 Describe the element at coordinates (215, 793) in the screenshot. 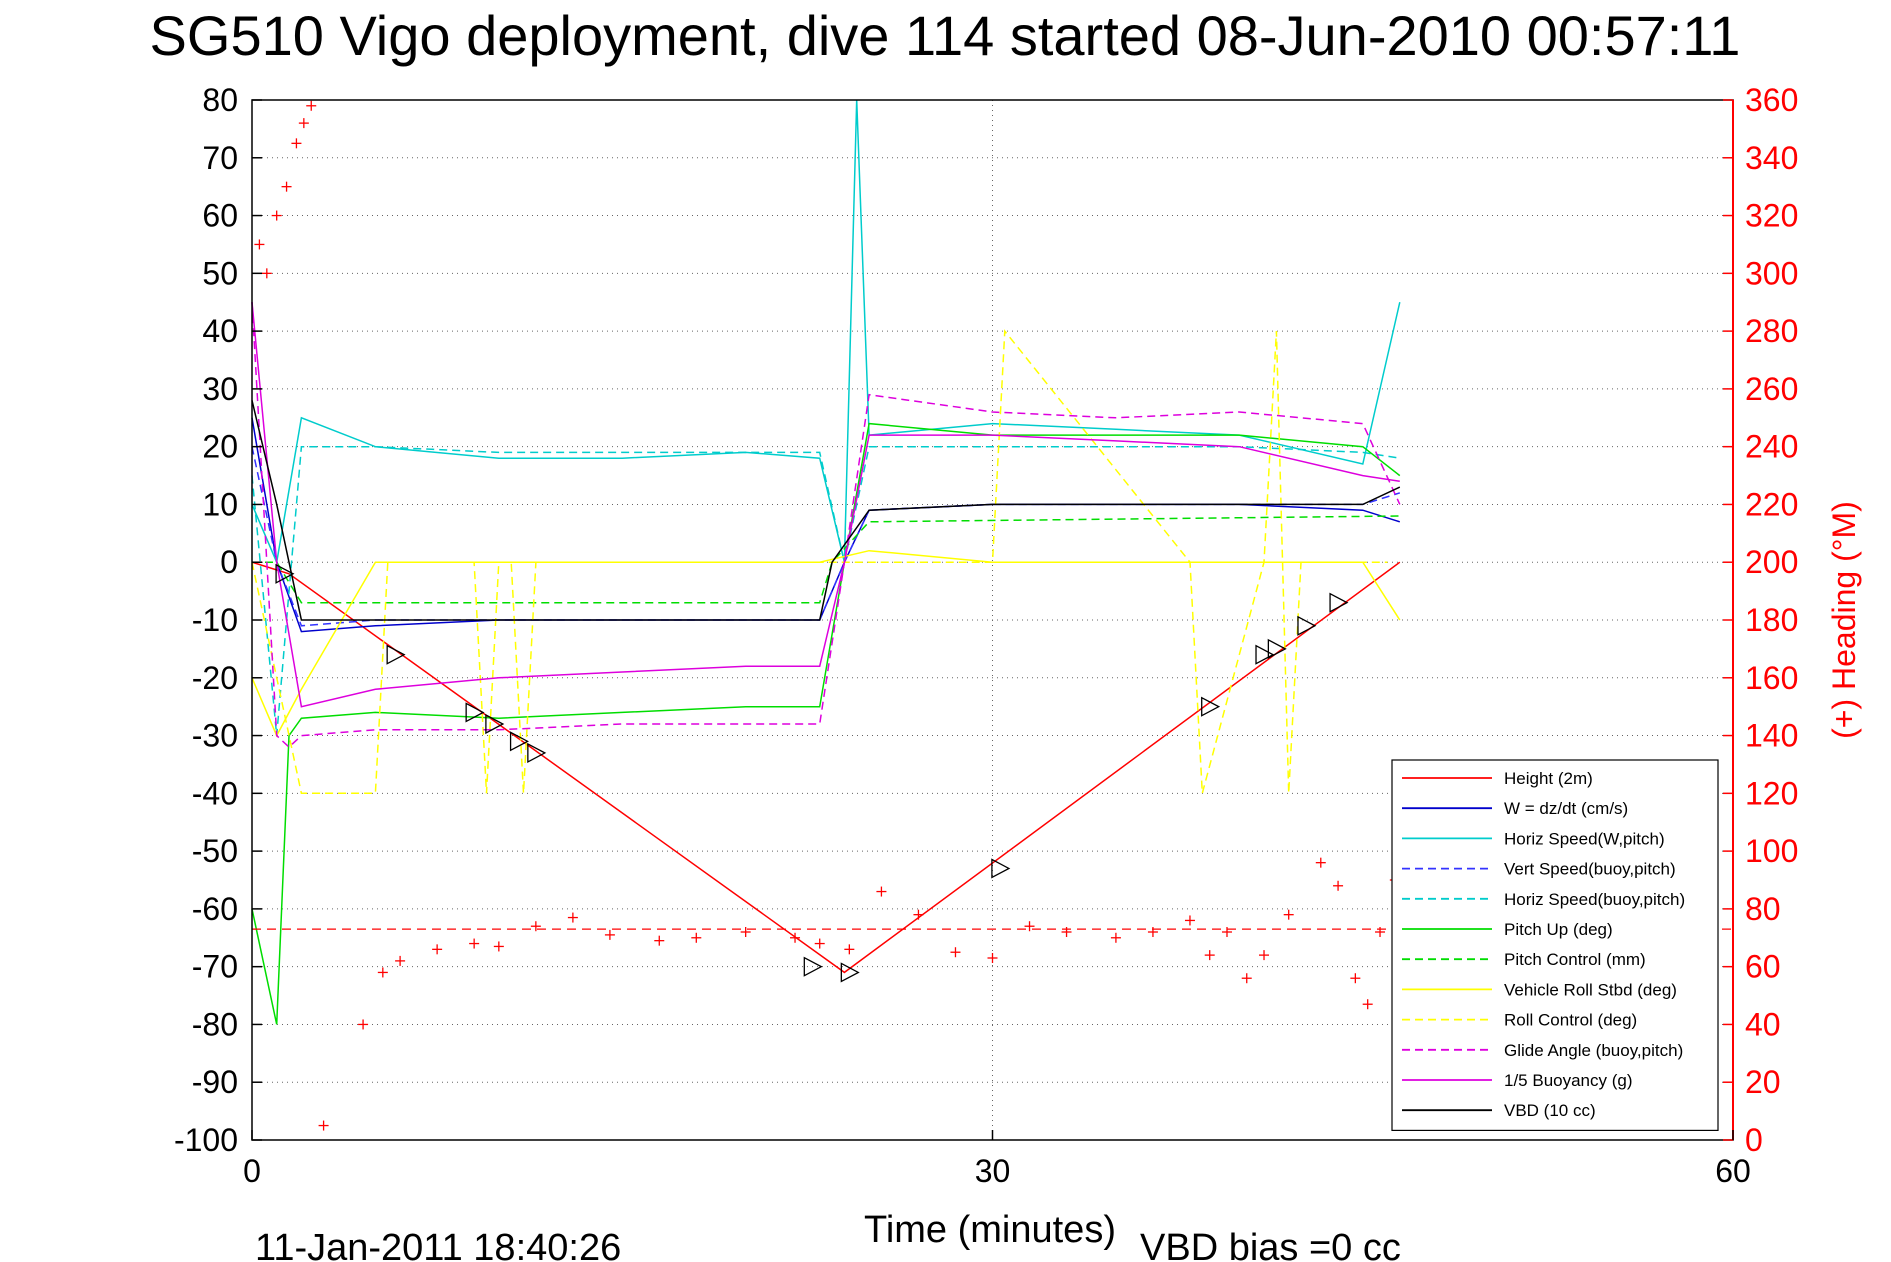

I see `left-tick-label: -40` at that location.